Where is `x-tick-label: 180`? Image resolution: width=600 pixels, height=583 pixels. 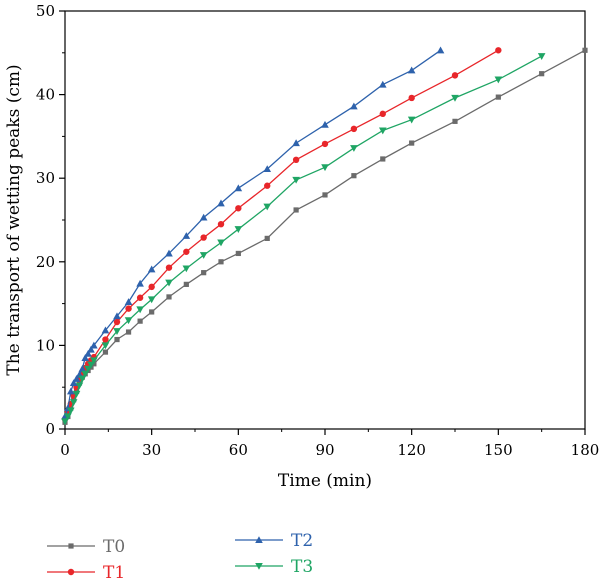
x-tick-label: 180 is located at coordinates (585, 450).